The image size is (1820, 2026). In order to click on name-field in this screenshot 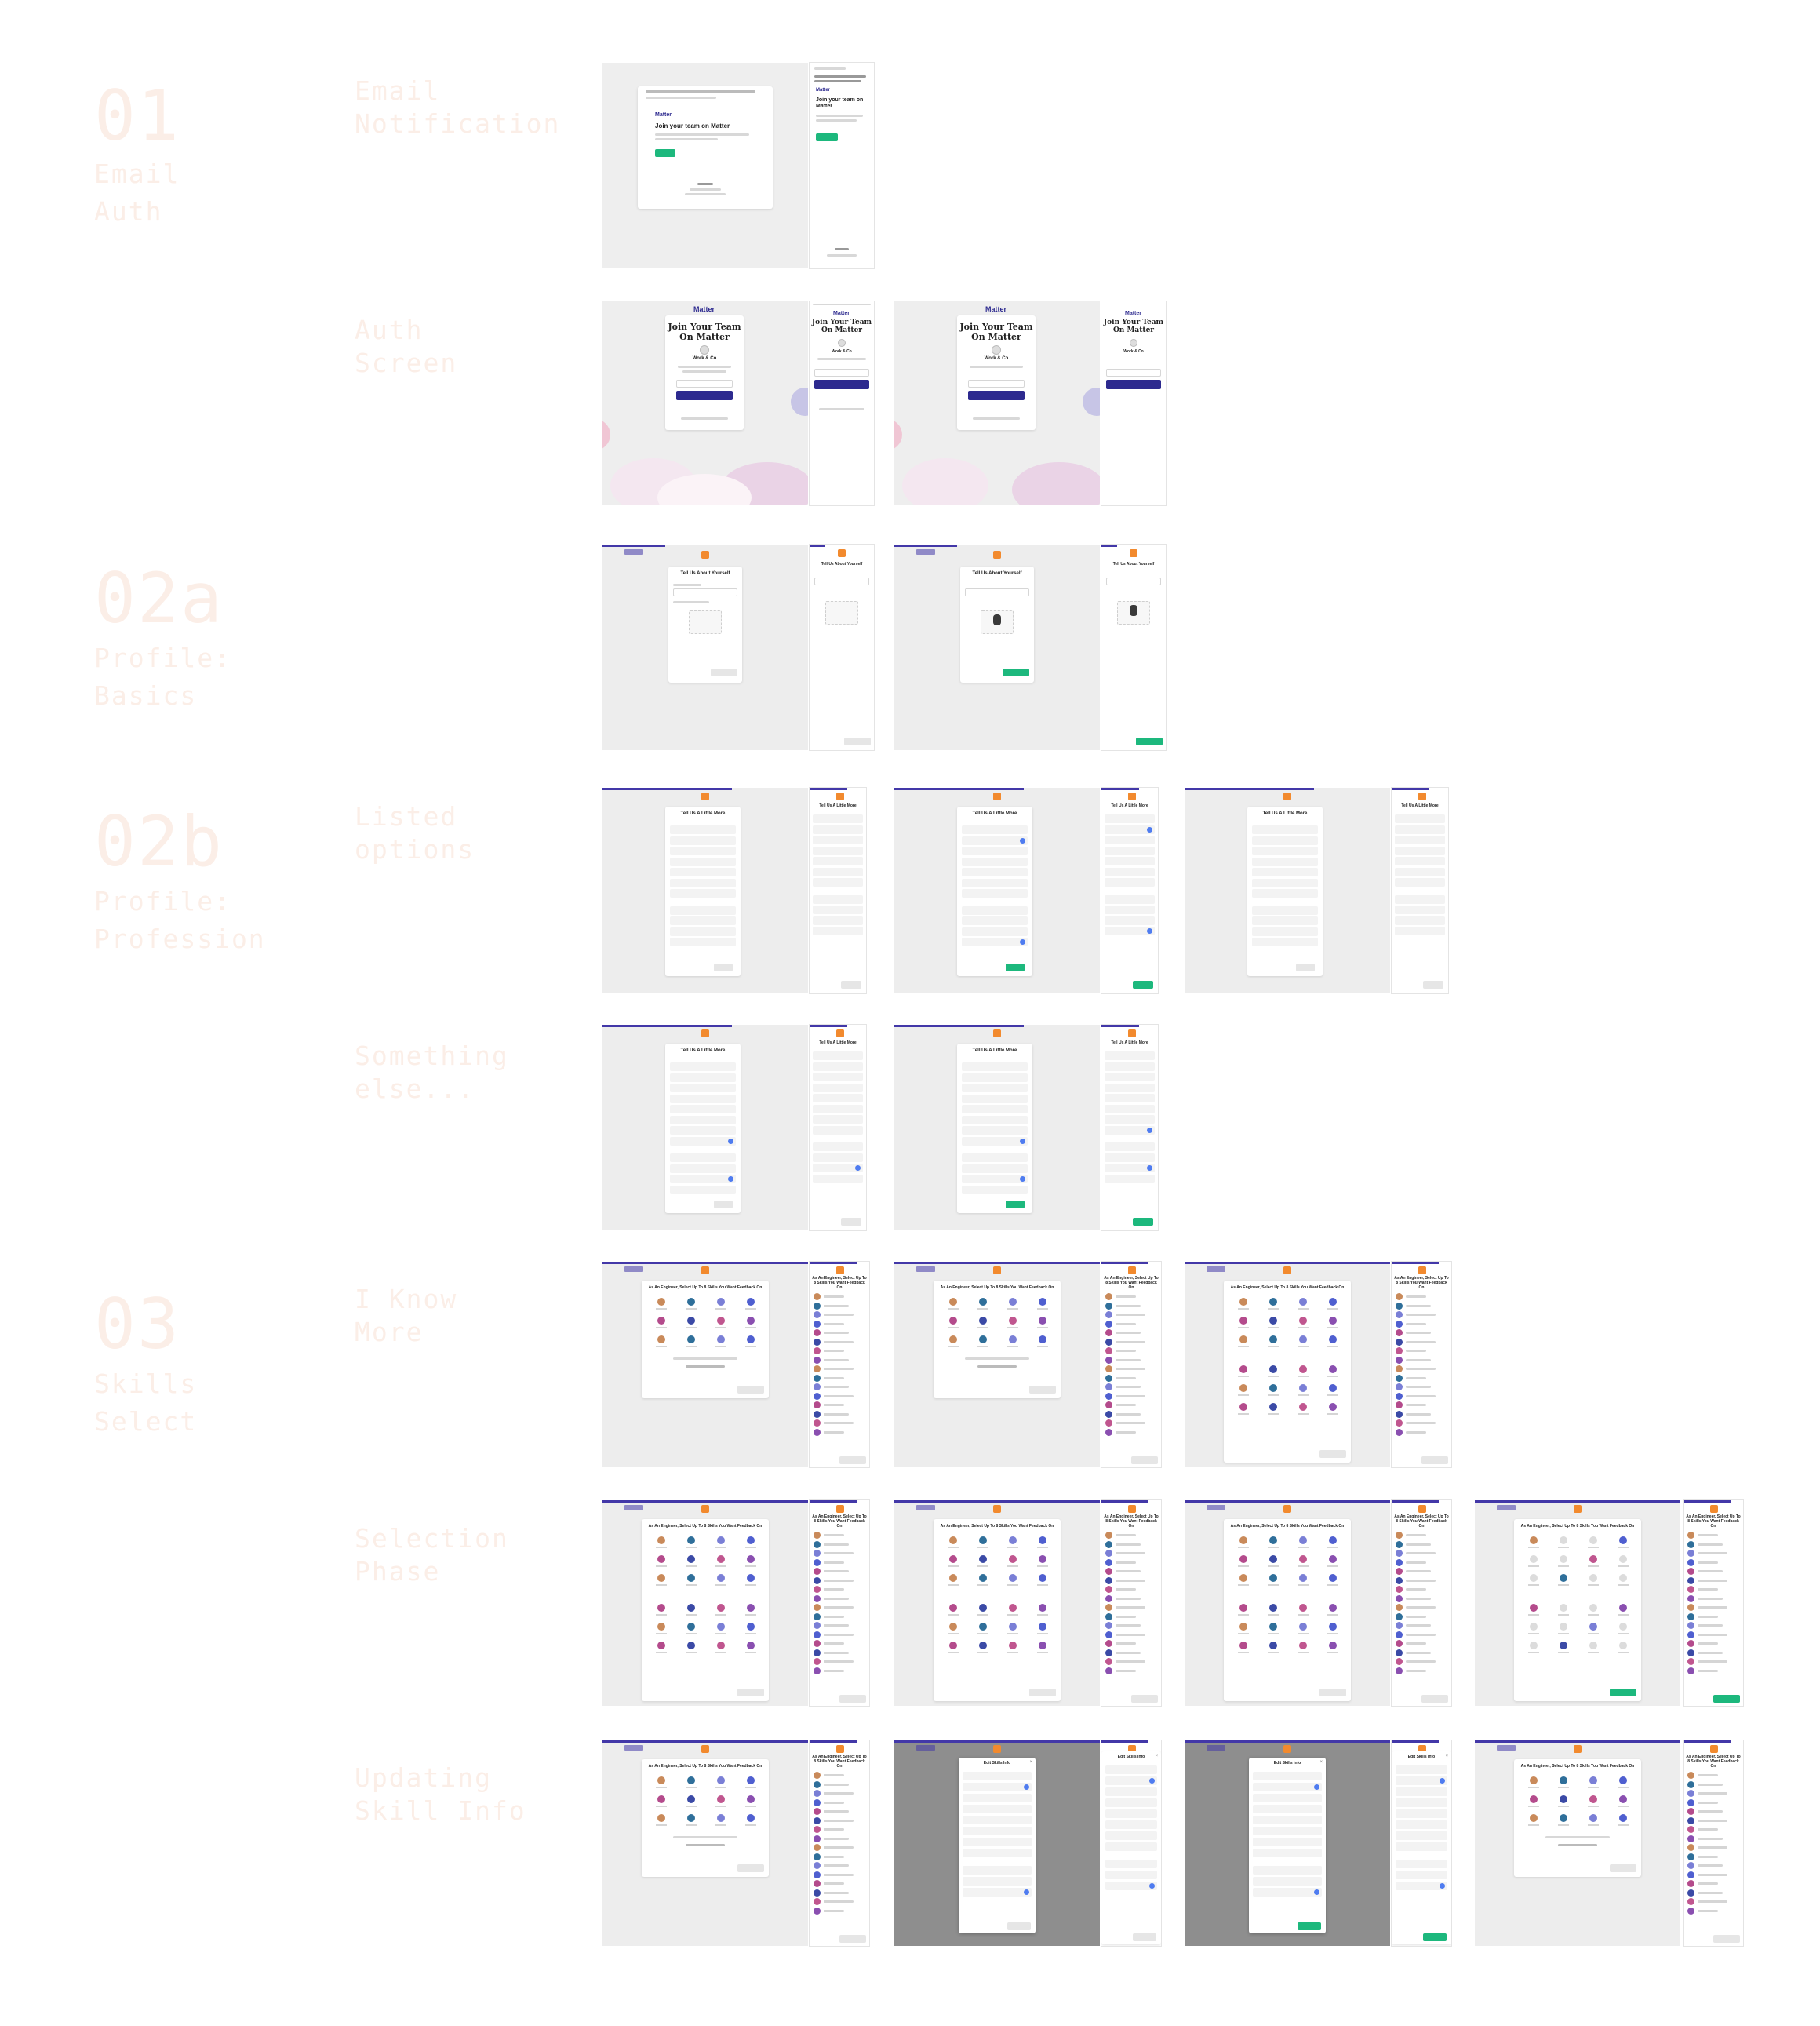, I will do `click(997, 592)`.